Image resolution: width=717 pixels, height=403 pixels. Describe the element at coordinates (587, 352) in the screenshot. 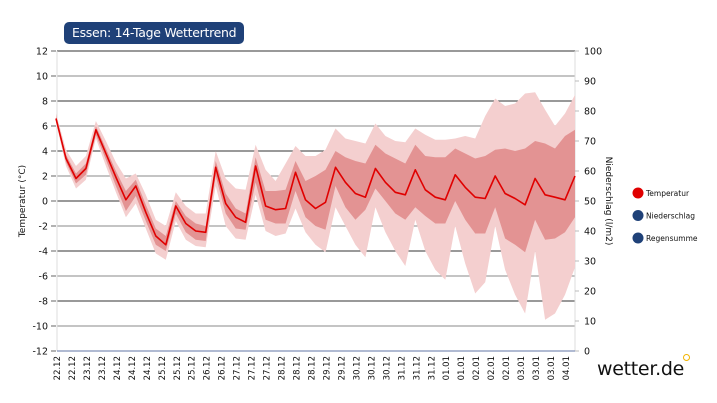

I see `y2-tick-label: 0` at that location.